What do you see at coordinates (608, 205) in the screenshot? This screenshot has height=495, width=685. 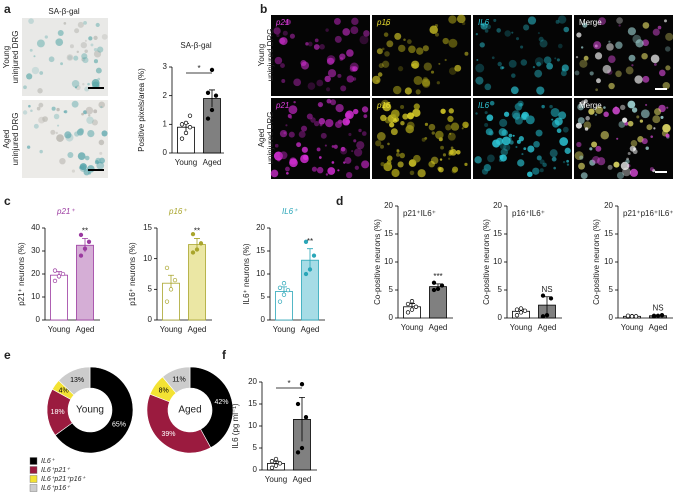 I see `y-tick-label: 20` at bounding box center [608, 205].